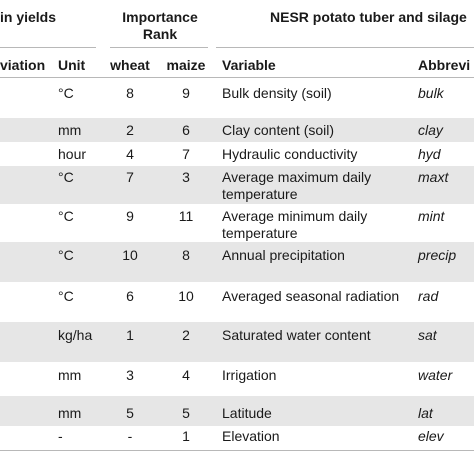 This screenshot has height=474, width=474. Describe the element at coordinates (130, 296) in the screenshot. I see `cell-wheat-rank: 6` at that location.